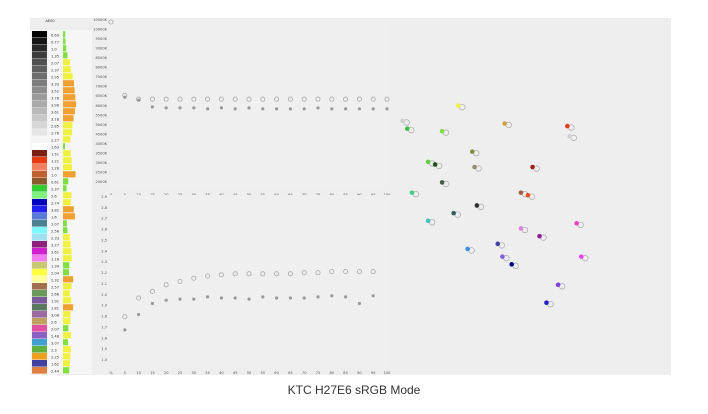 This screenshot has width=708, height=414. I want to click on de-value-label: 2.85, so click(55, 127).